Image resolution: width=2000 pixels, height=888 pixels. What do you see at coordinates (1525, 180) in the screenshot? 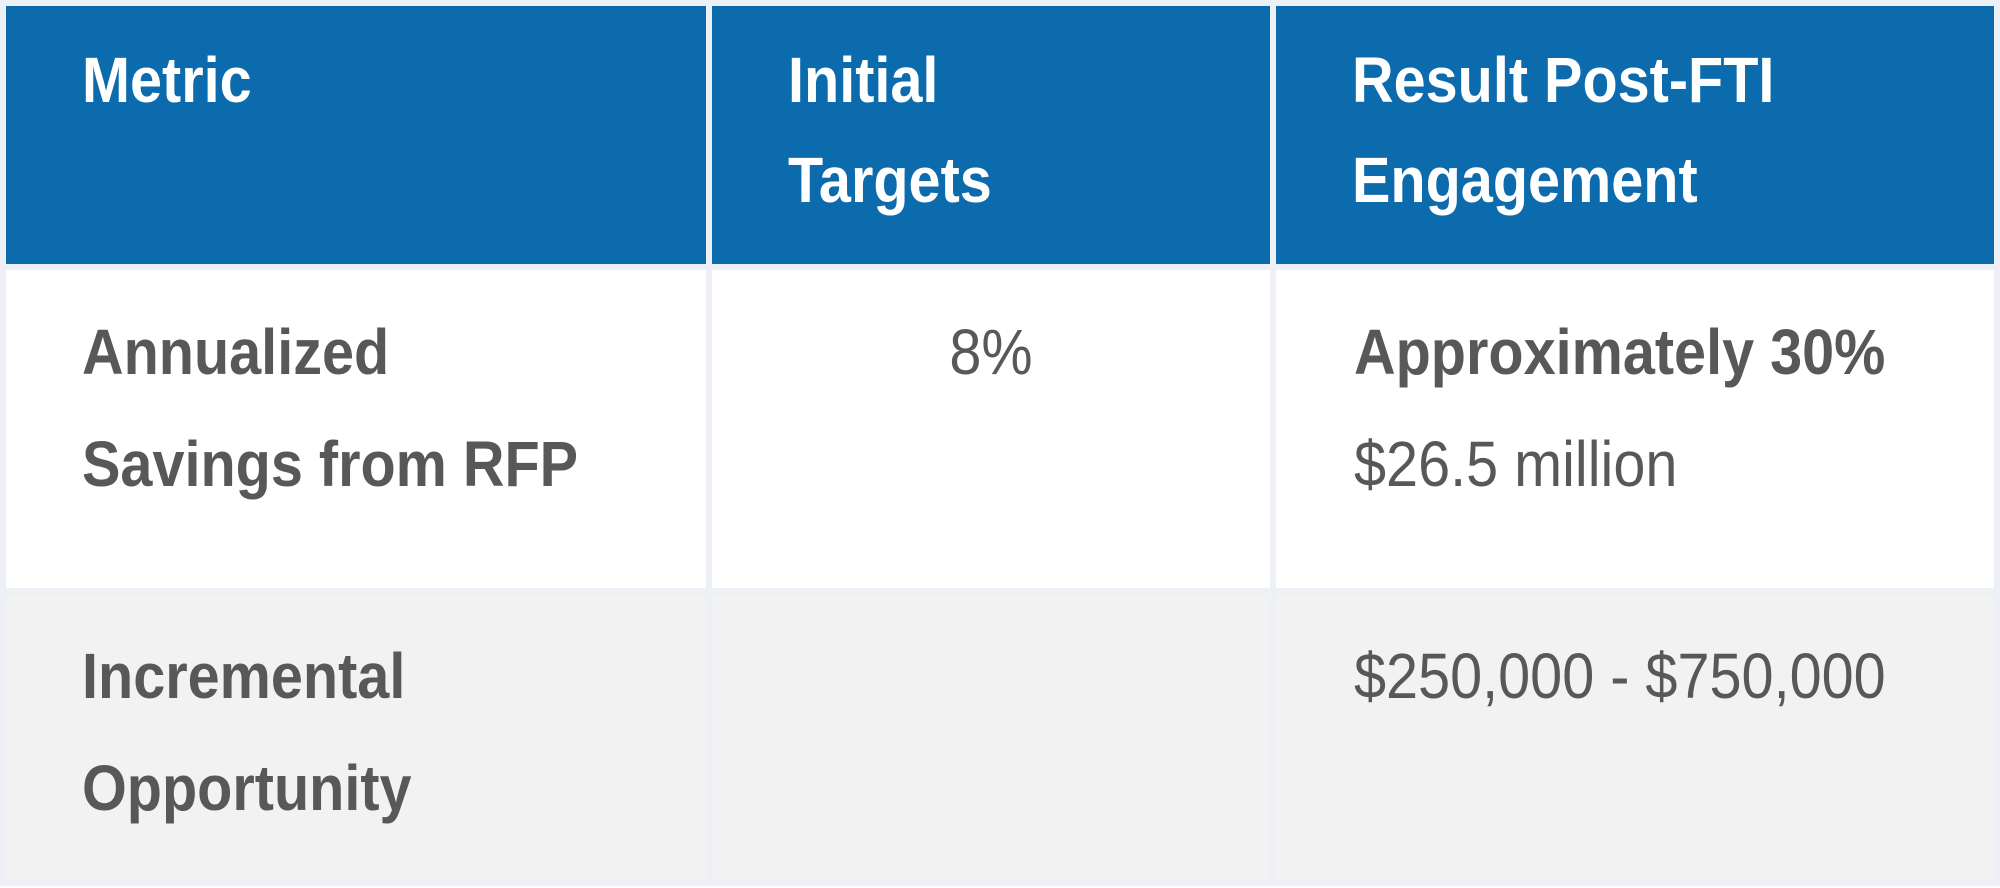
I see `header-result-post-fti-line-2: Engagement` at bounding box center [1525, 180].